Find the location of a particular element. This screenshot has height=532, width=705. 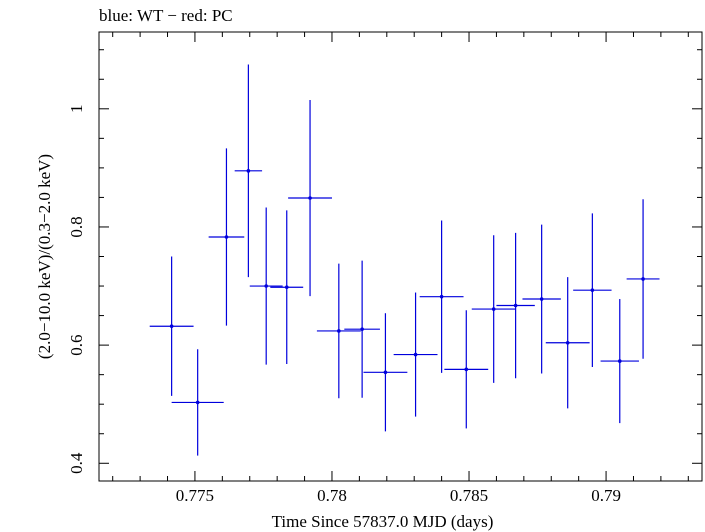

x-tick-label: 0.775 is located at coordinates (195, 495).